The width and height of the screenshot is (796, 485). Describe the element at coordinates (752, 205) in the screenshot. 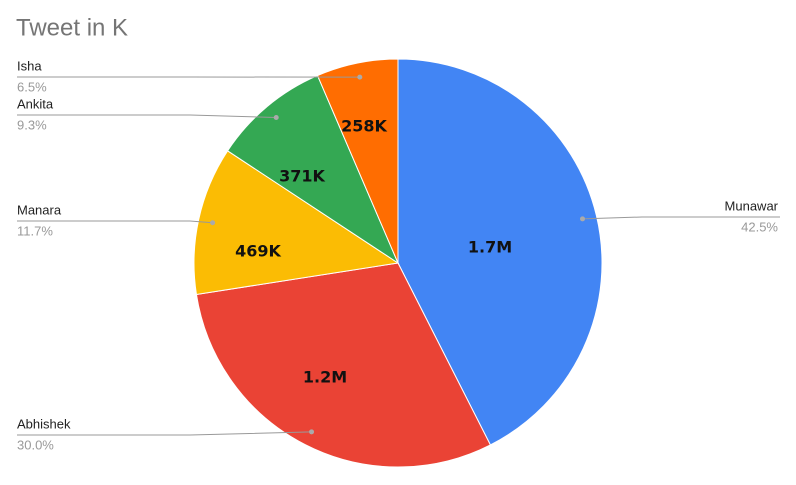

I see `legend-label: Munawar` at that location.